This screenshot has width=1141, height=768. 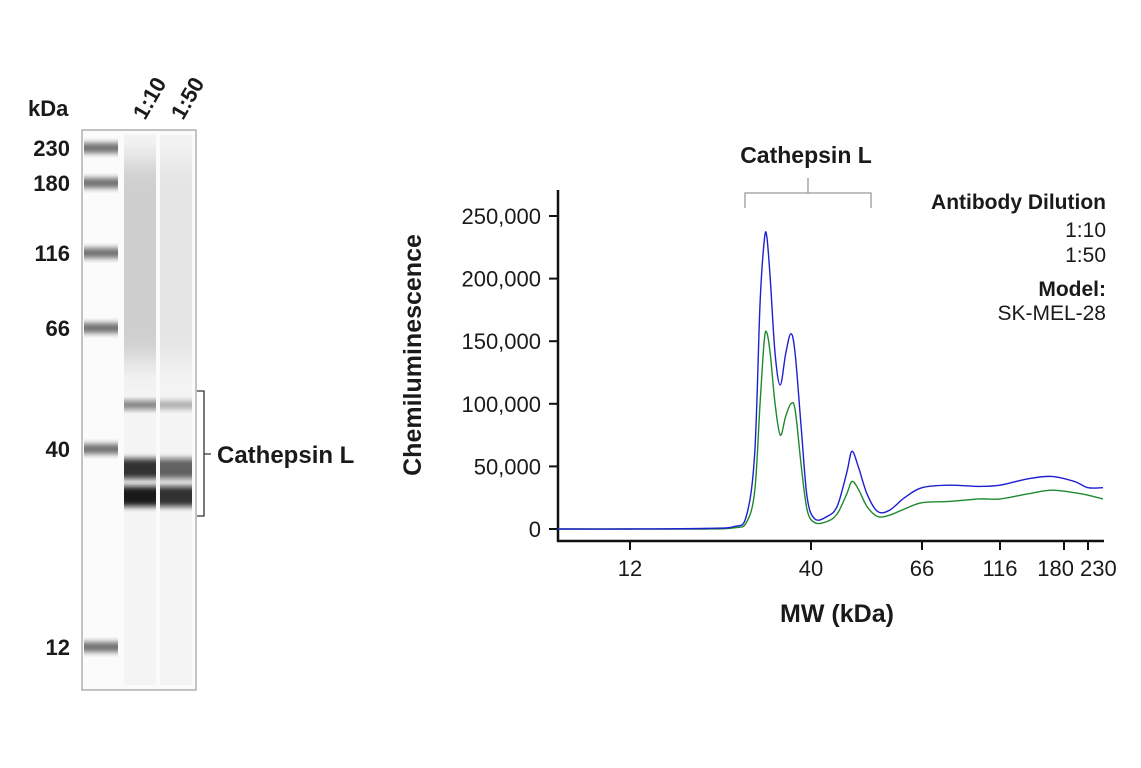 What do you see at coordinates (1098, 568) in the screenshot?
I see `x-tick-label: 230` at bounding box center [1098, 568].